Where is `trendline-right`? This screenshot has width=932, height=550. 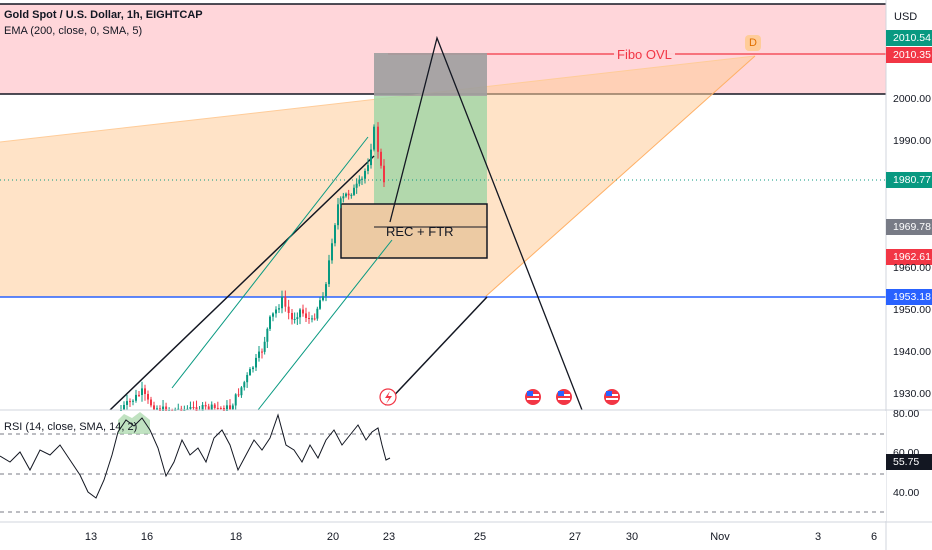
trendline-right is located at coordinates (436, 351).